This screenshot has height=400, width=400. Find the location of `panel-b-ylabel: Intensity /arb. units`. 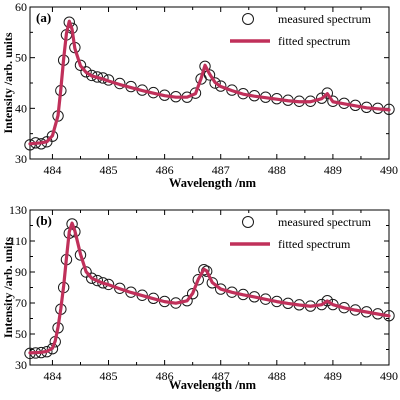

panel-b-ylabel: Intensity /arb. units is located at coordinates (8, 287).